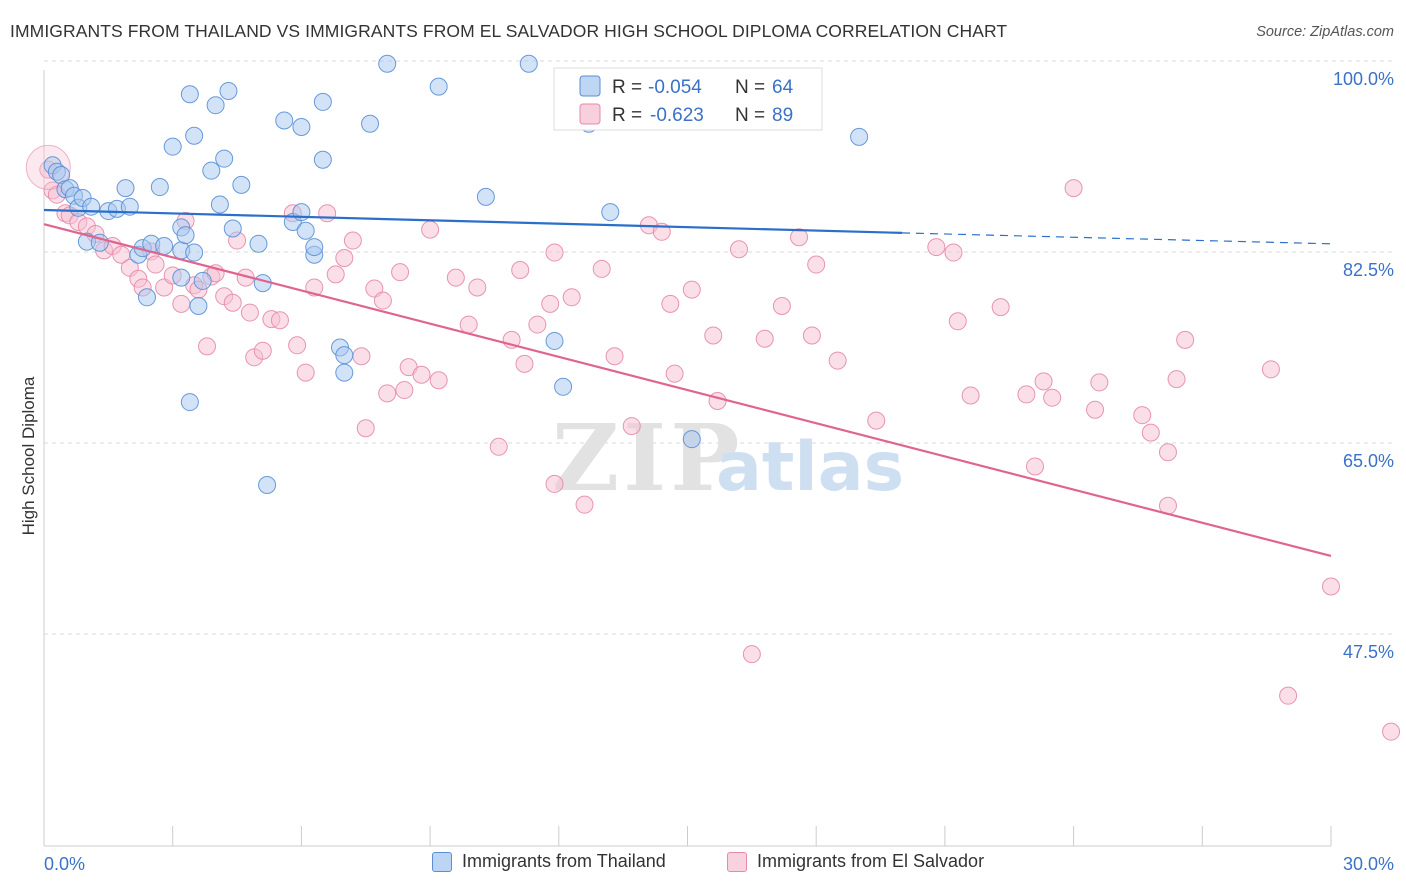  Describe the element at coordinates (629, 115) in the screenshot. I see `legend-elsalvador-r-label: R =` at that location.